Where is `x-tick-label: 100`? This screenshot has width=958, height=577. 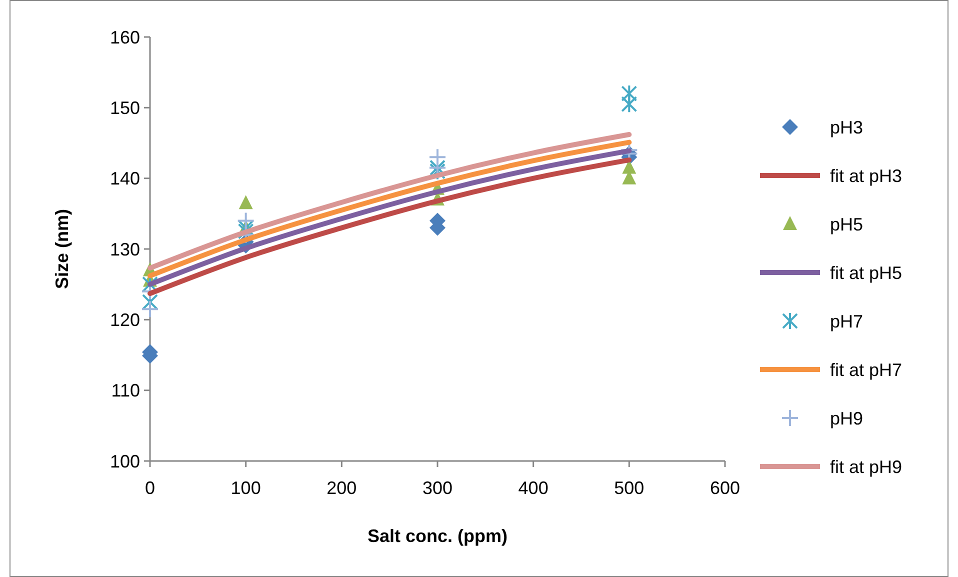 x-tick-label: 100 is located at coordinates (245, 488).